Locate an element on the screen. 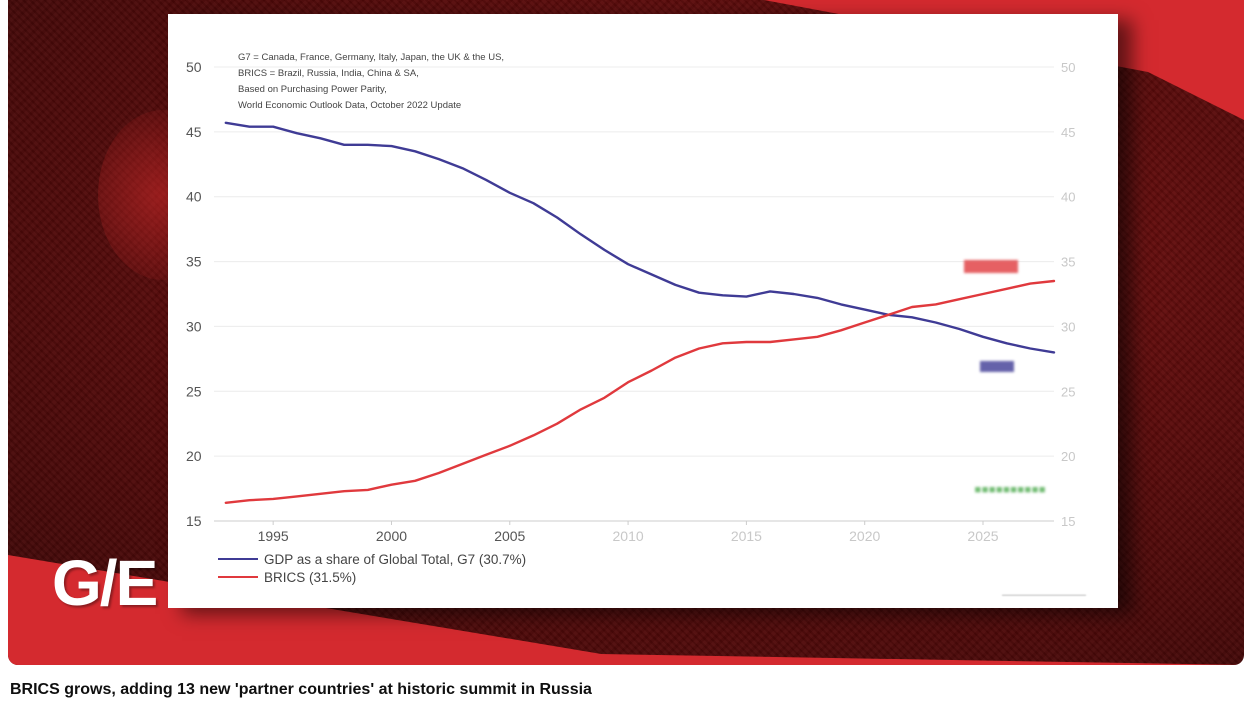 The height and width of the screenshot is (711, 1244). x-tick-label-1995: 1995 is located at coordinates (273, 536).